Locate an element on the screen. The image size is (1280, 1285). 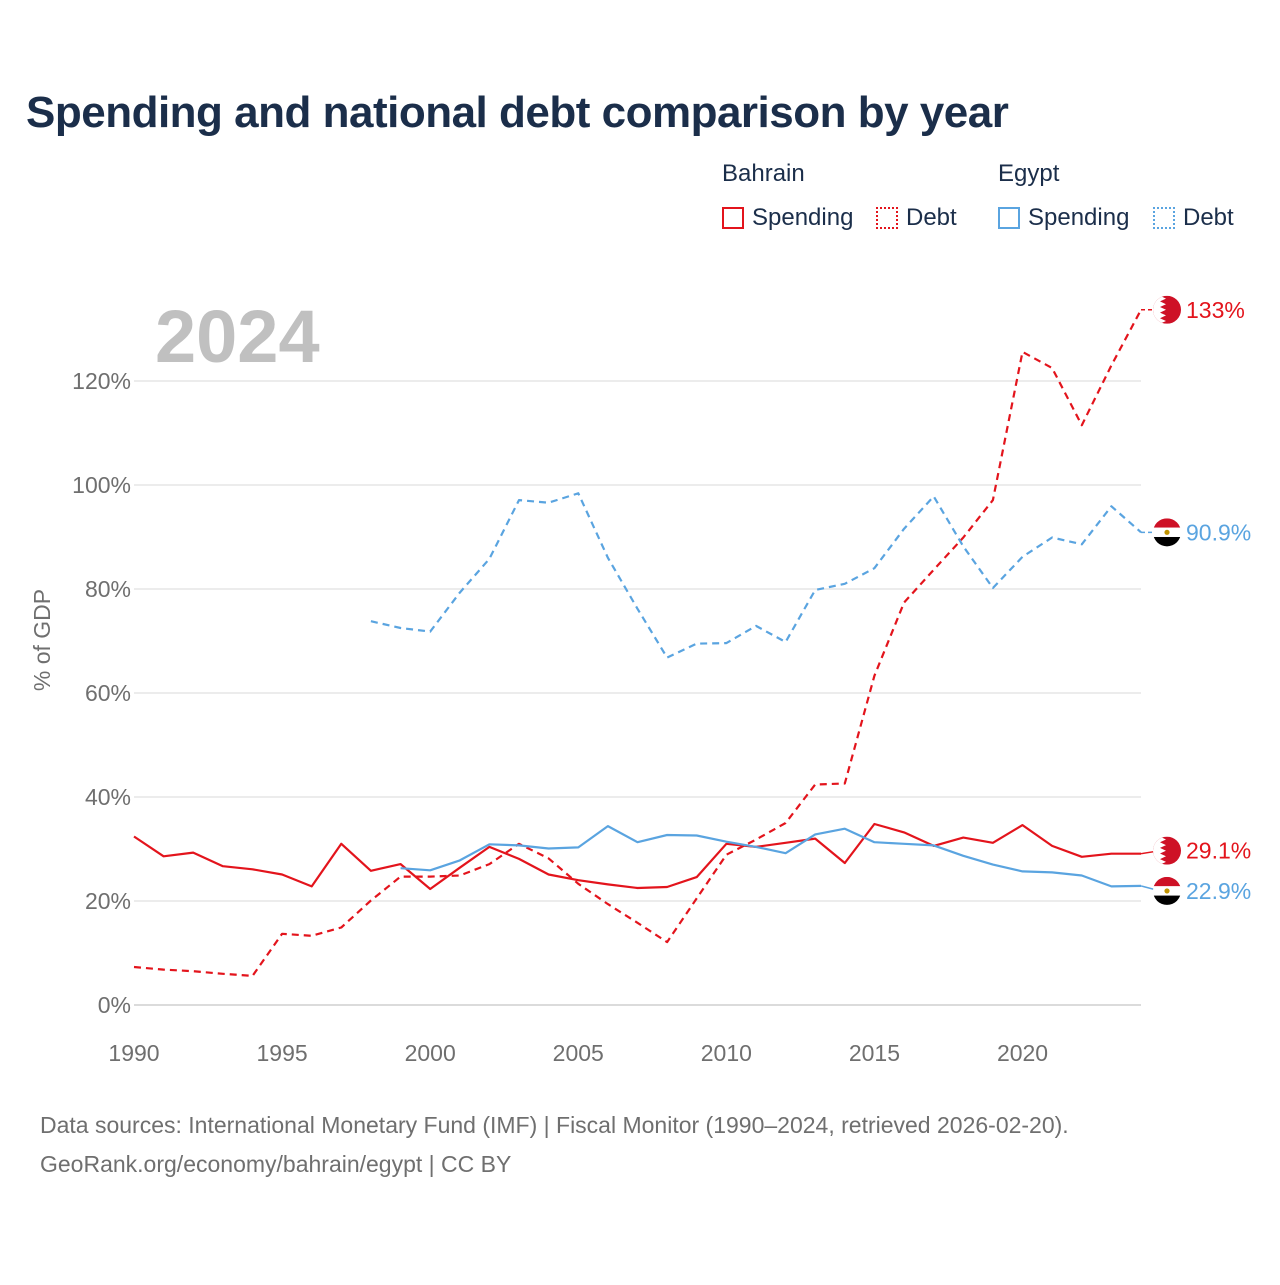
legend-item-egypt-debt: Debt is located at coordinates (1193, 218).